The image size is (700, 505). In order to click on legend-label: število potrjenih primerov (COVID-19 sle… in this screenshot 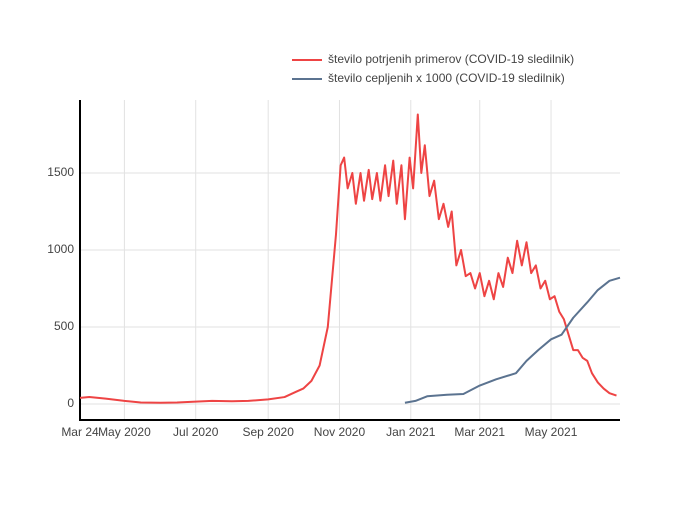, I will do `click(451, 59)`.